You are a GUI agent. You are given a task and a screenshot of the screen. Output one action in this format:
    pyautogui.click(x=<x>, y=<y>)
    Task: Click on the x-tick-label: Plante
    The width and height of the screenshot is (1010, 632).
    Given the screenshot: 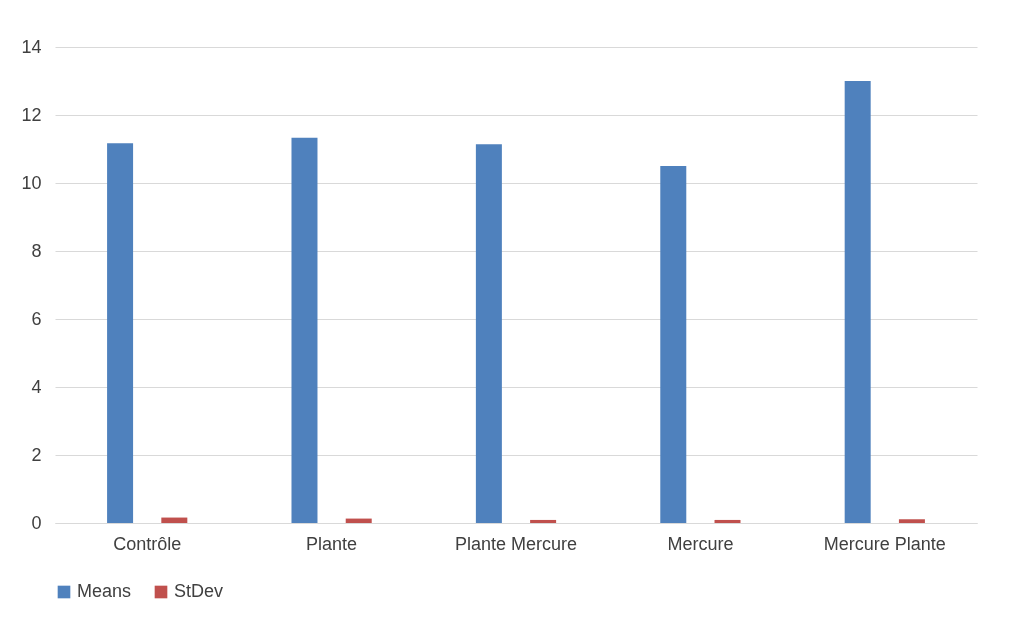 What is the action you would take?
    pyautogui.click(x=332, y=543)
    